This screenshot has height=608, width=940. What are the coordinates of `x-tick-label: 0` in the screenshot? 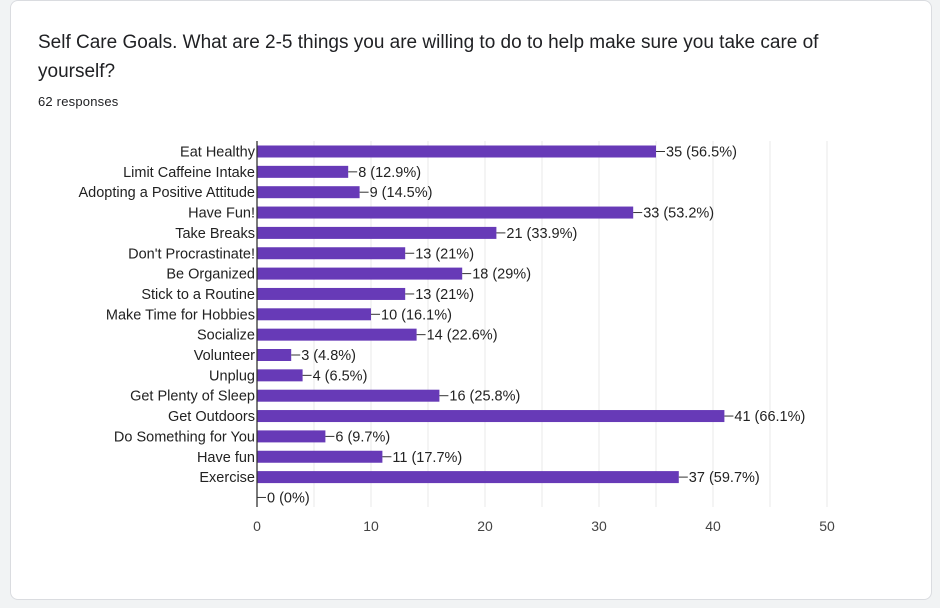 It's located at (257, 526).